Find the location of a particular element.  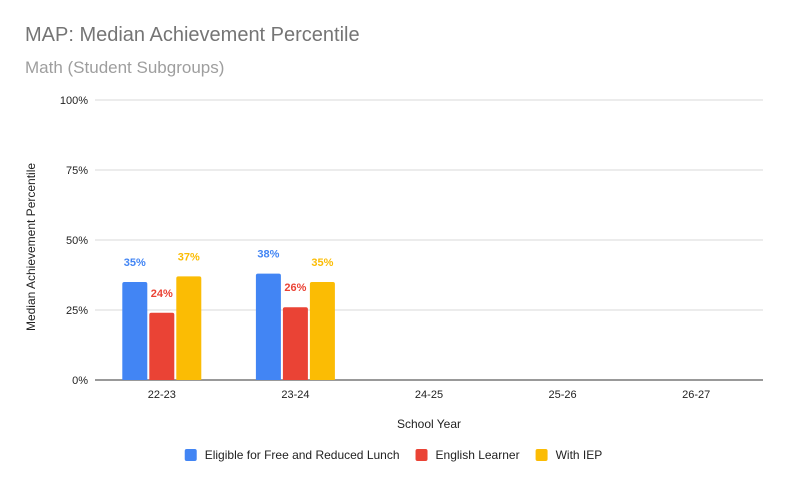

legend-item: Eligible for Free and Reduced Lunch is located at coordinates (292, 455).